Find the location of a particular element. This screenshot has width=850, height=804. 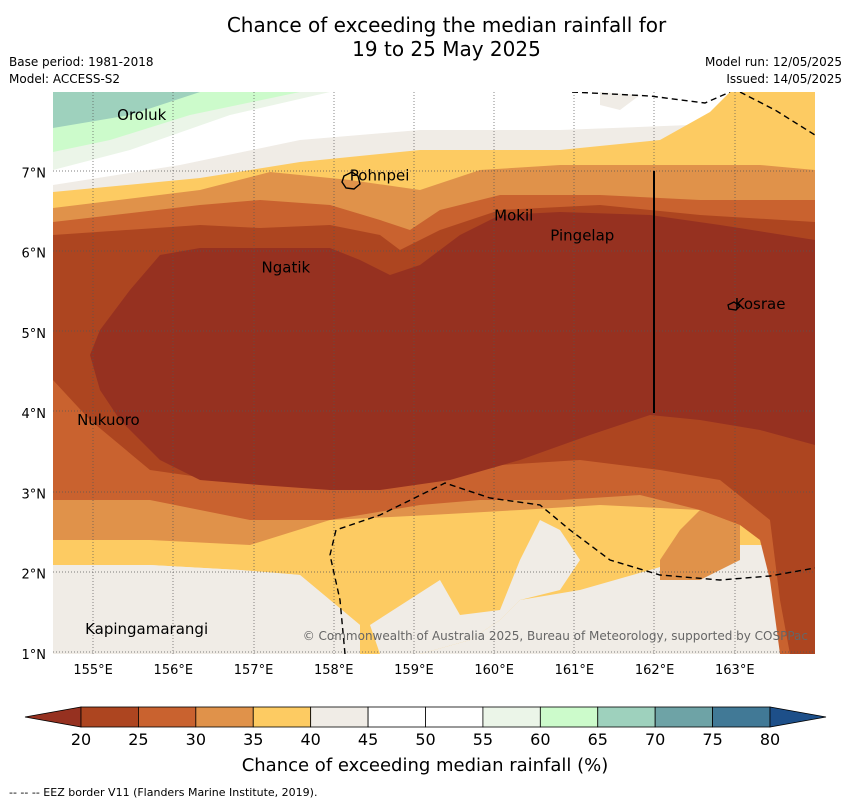

lat-tick-label: 7°N is located at coordinates (34, 173).